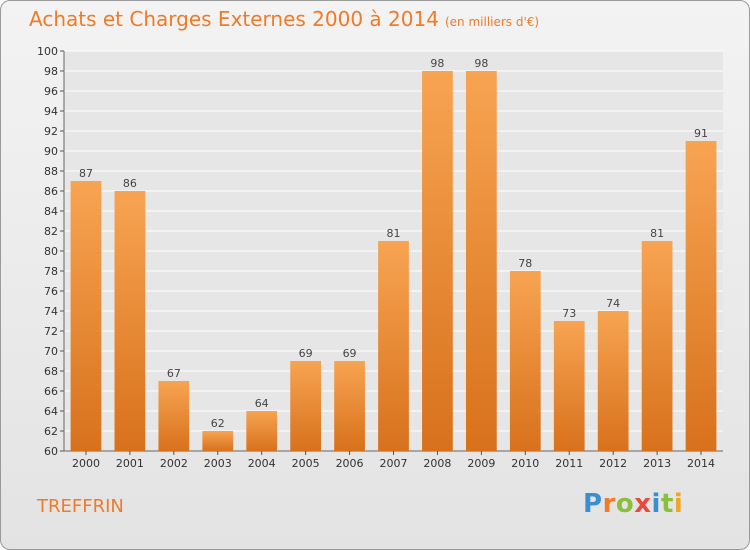 The image size is (750, 550). I want to click on y-tick-label: 82, so click(51, 231).